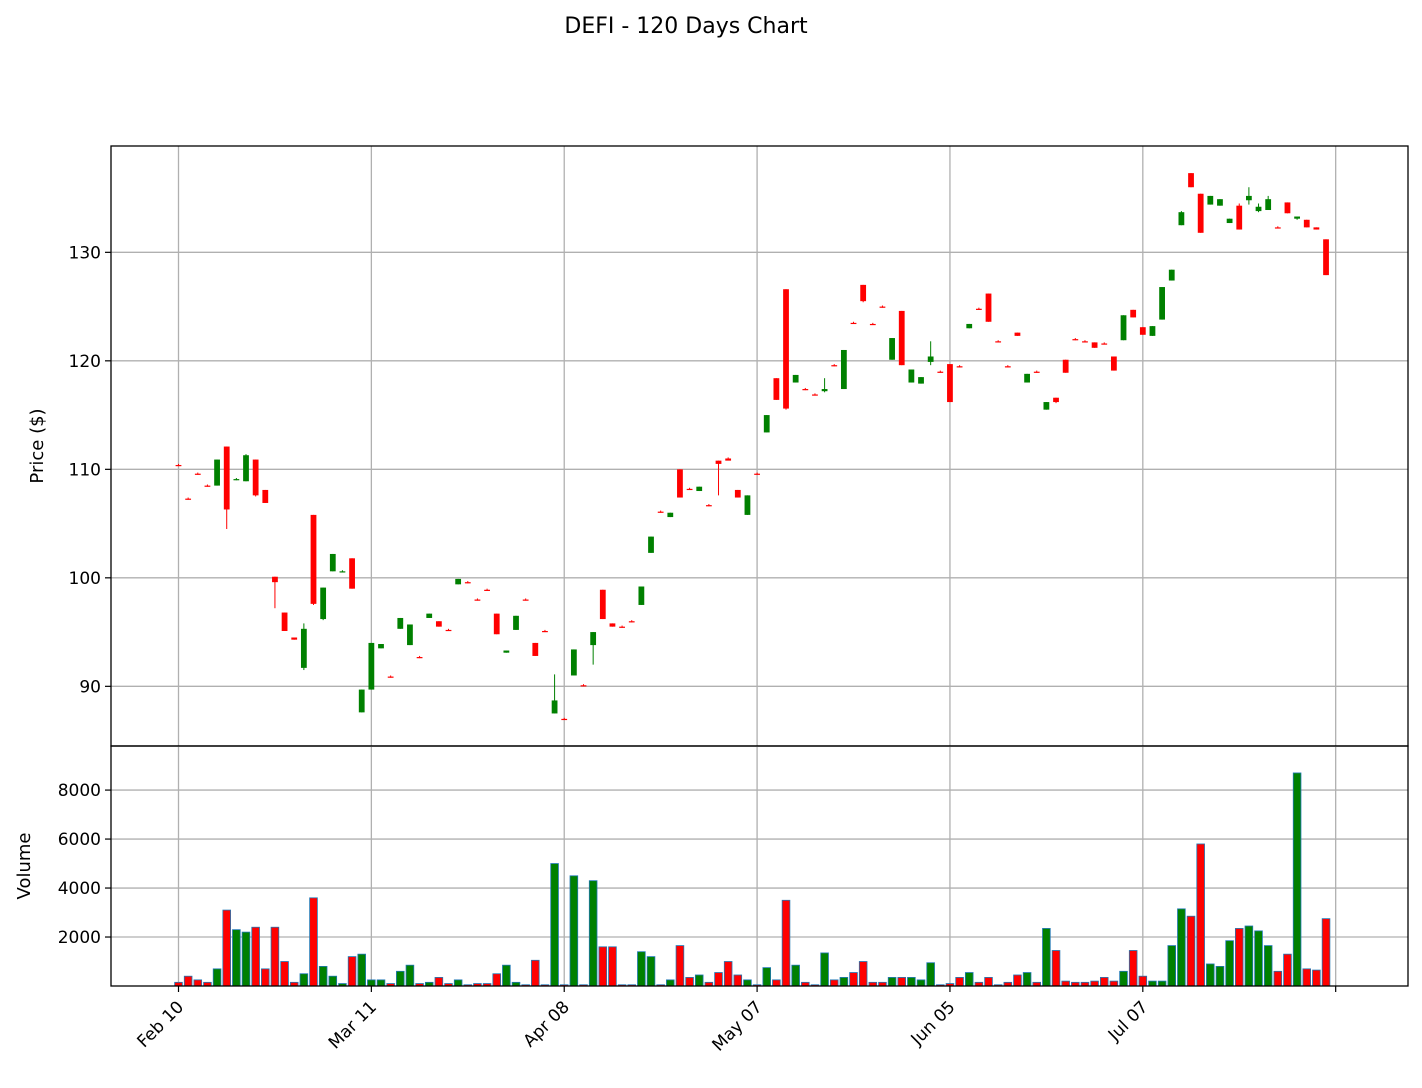 The height and width of the screenshot is (1088, 1422). Describe the element at coordinates (37, 445) in the screenshot. I see `price-axis-label: Price ($)` at that location.